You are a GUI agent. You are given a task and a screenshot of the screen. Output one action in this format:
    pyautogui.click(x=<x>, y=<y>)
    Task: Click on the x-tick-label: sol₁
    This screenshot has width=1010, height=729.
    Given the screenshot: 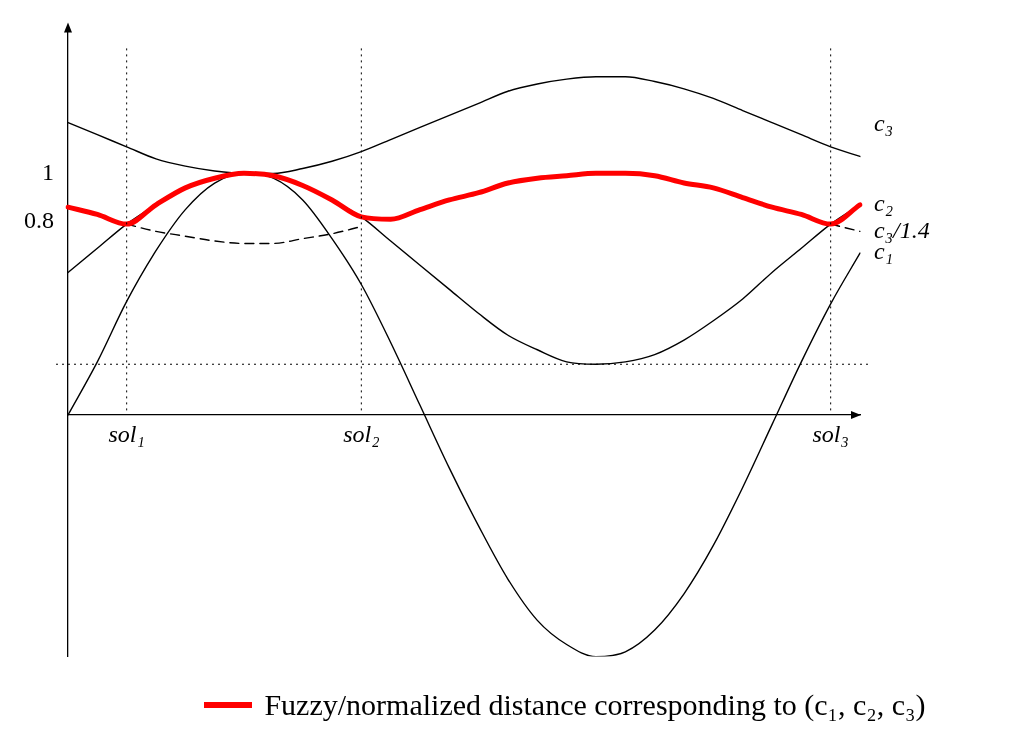 What is the action you would take?
    pyautogui.click(x=126, y=433)
    